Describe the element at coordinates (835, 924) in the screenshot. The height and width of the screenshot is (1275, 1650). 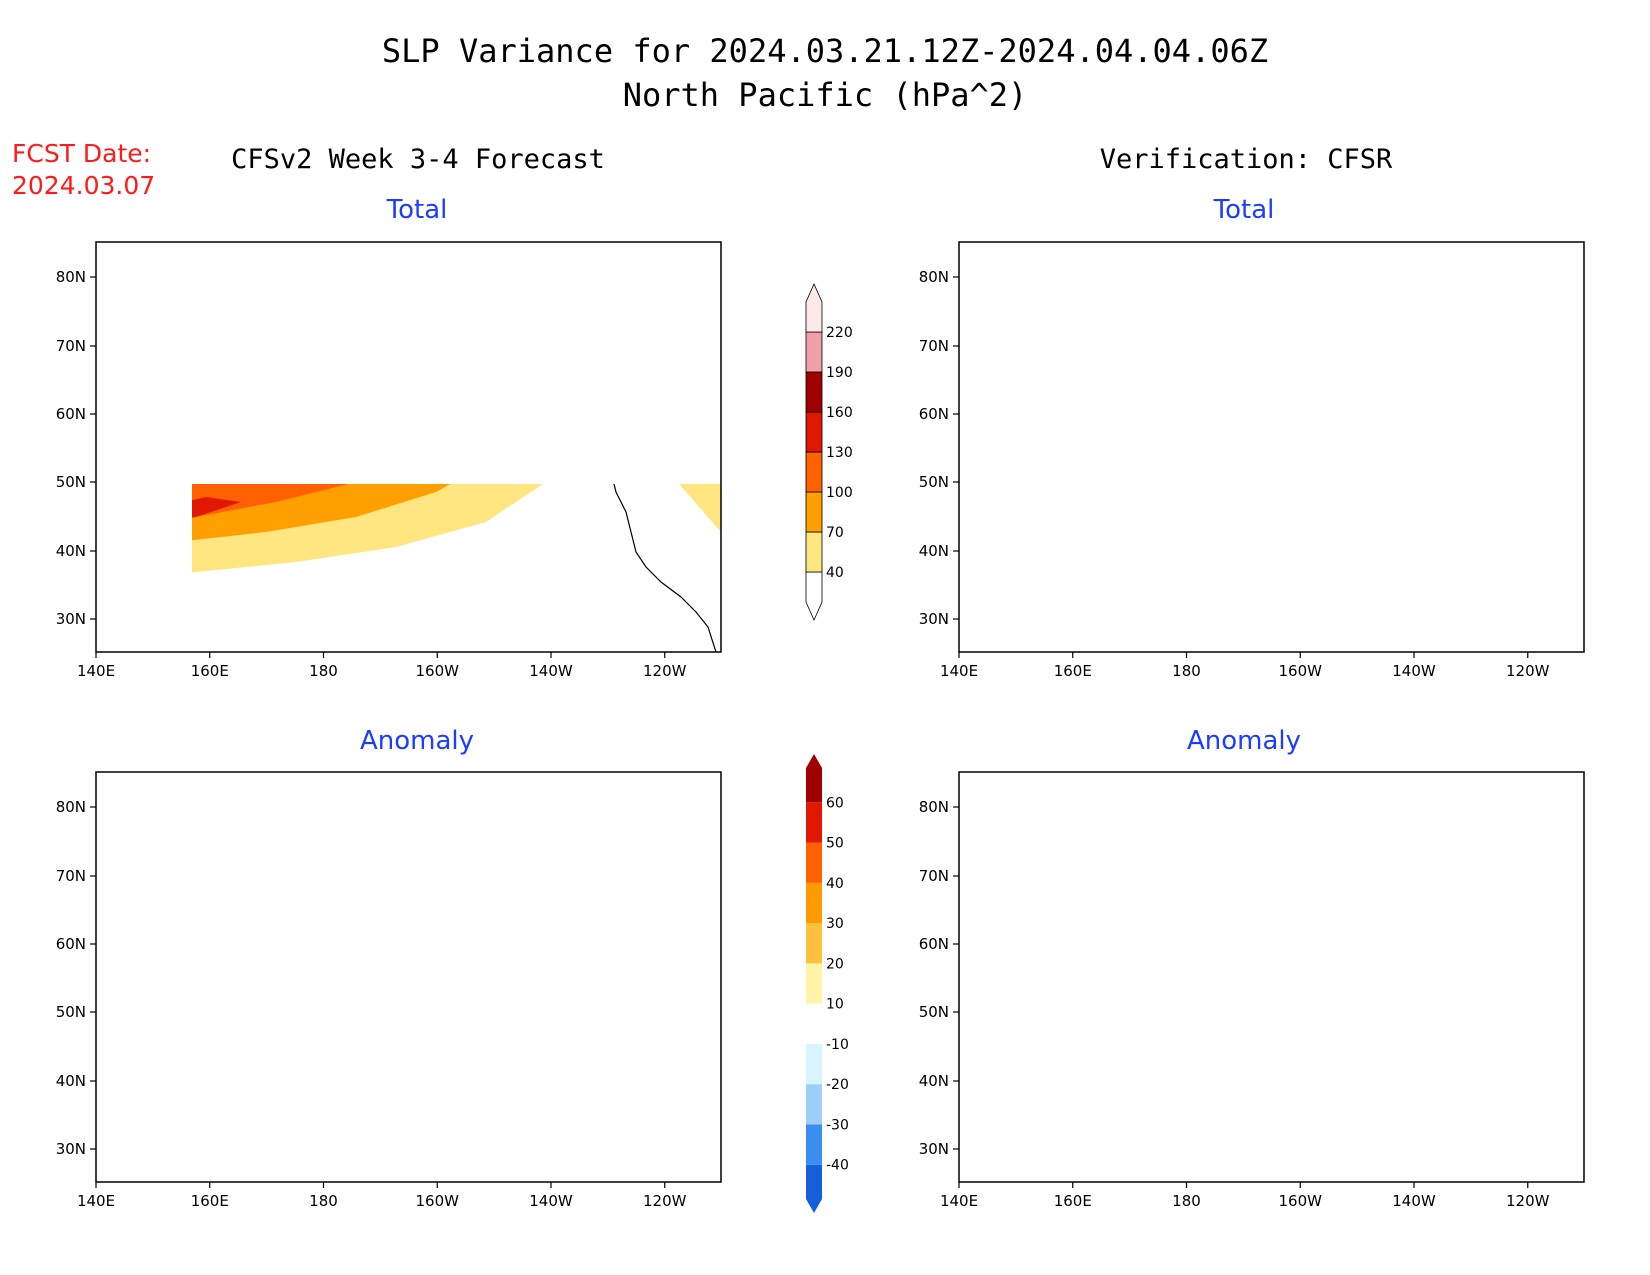
I see `colorbar-anomaly-label: 30` at that location.